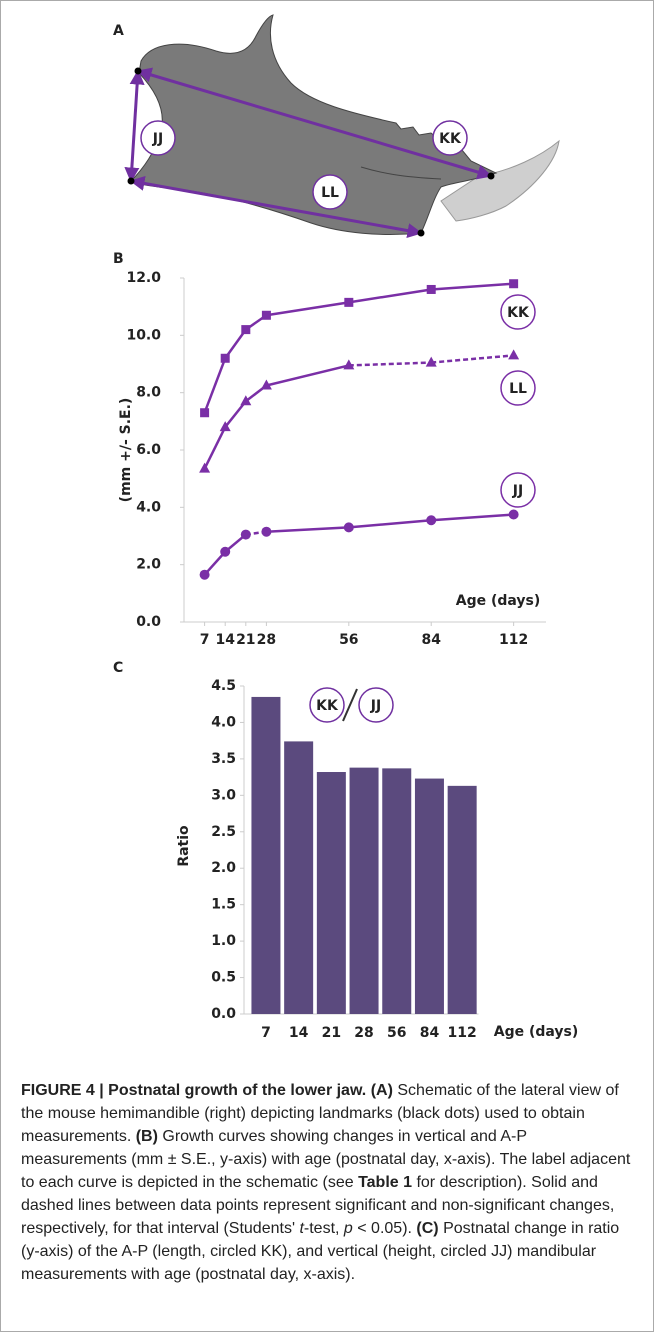 Image resolution: width=654 pixels, height=1334 pixels. I want to click on y-tick-label: 2.5, so click(223, 832).